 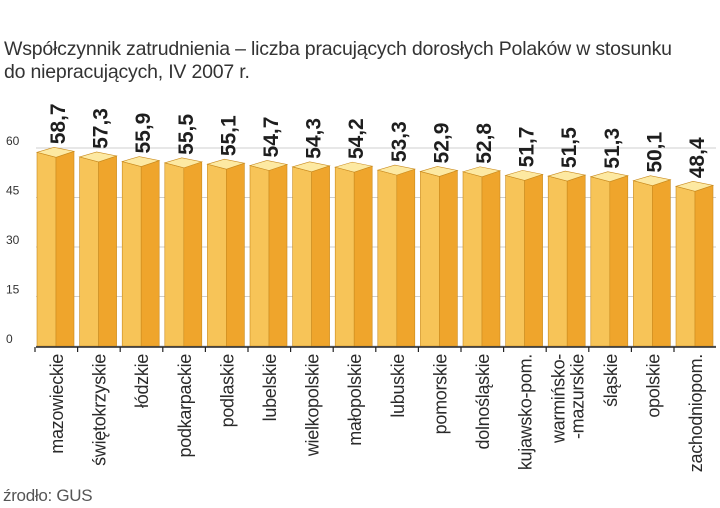 I want to click on bar-value-label: 51,3, so click(x=612, y=148).